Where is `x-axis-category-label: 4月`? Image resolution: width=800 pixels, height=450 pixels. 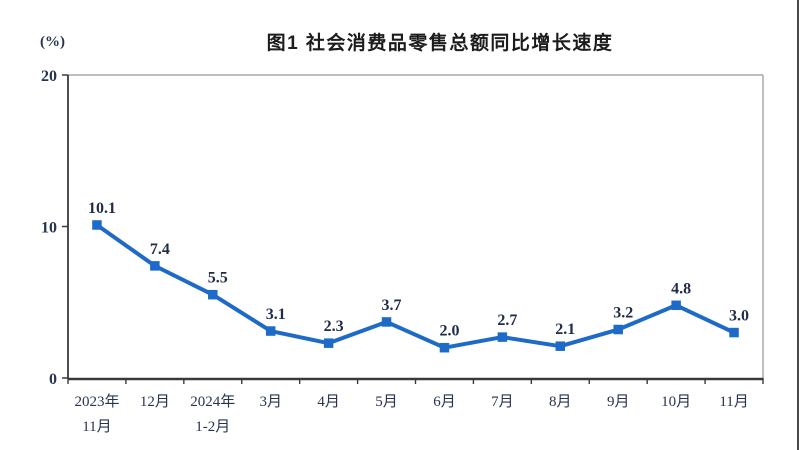 x-axis-category-label: 4月 is located at coordinates (328, 402).